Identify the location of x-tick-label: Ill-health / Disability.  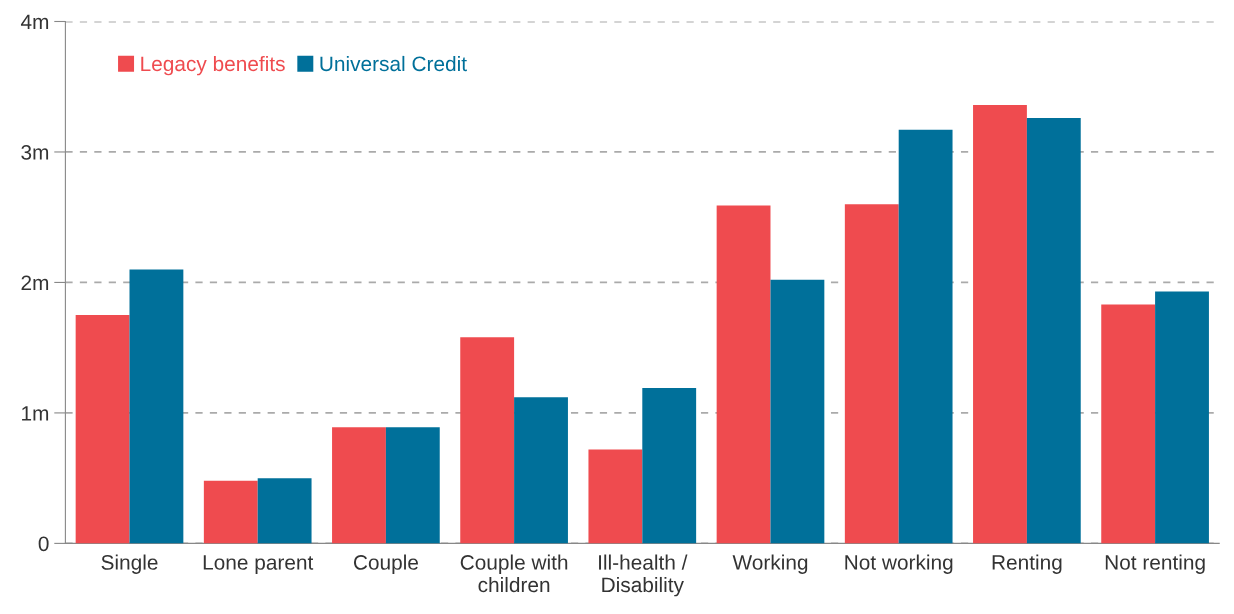
(643, 575).